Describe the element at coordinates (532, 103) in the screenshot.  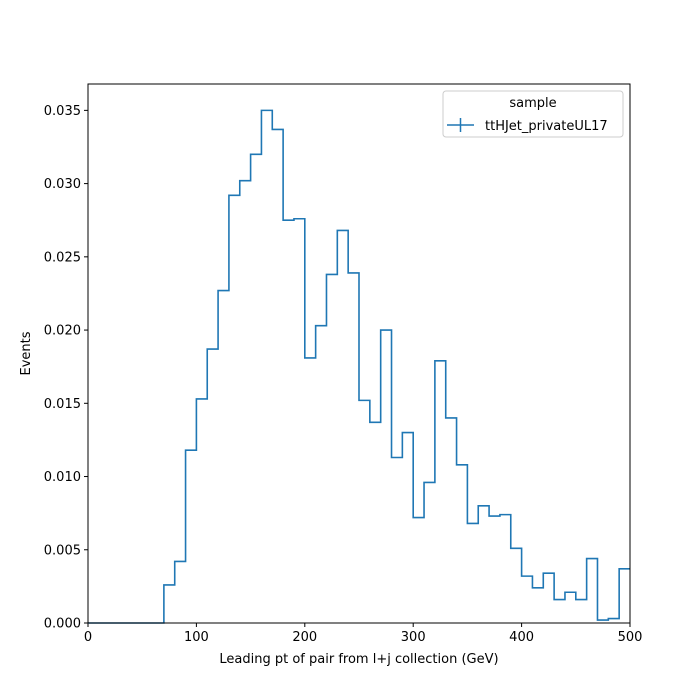
I see `legend-title: sample` at that location.